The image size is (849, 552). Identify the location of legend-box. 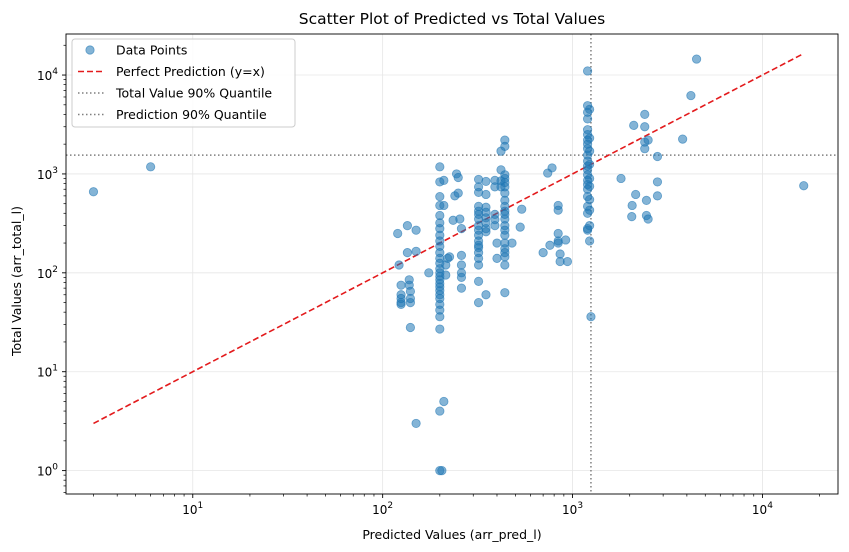
(183, 83).